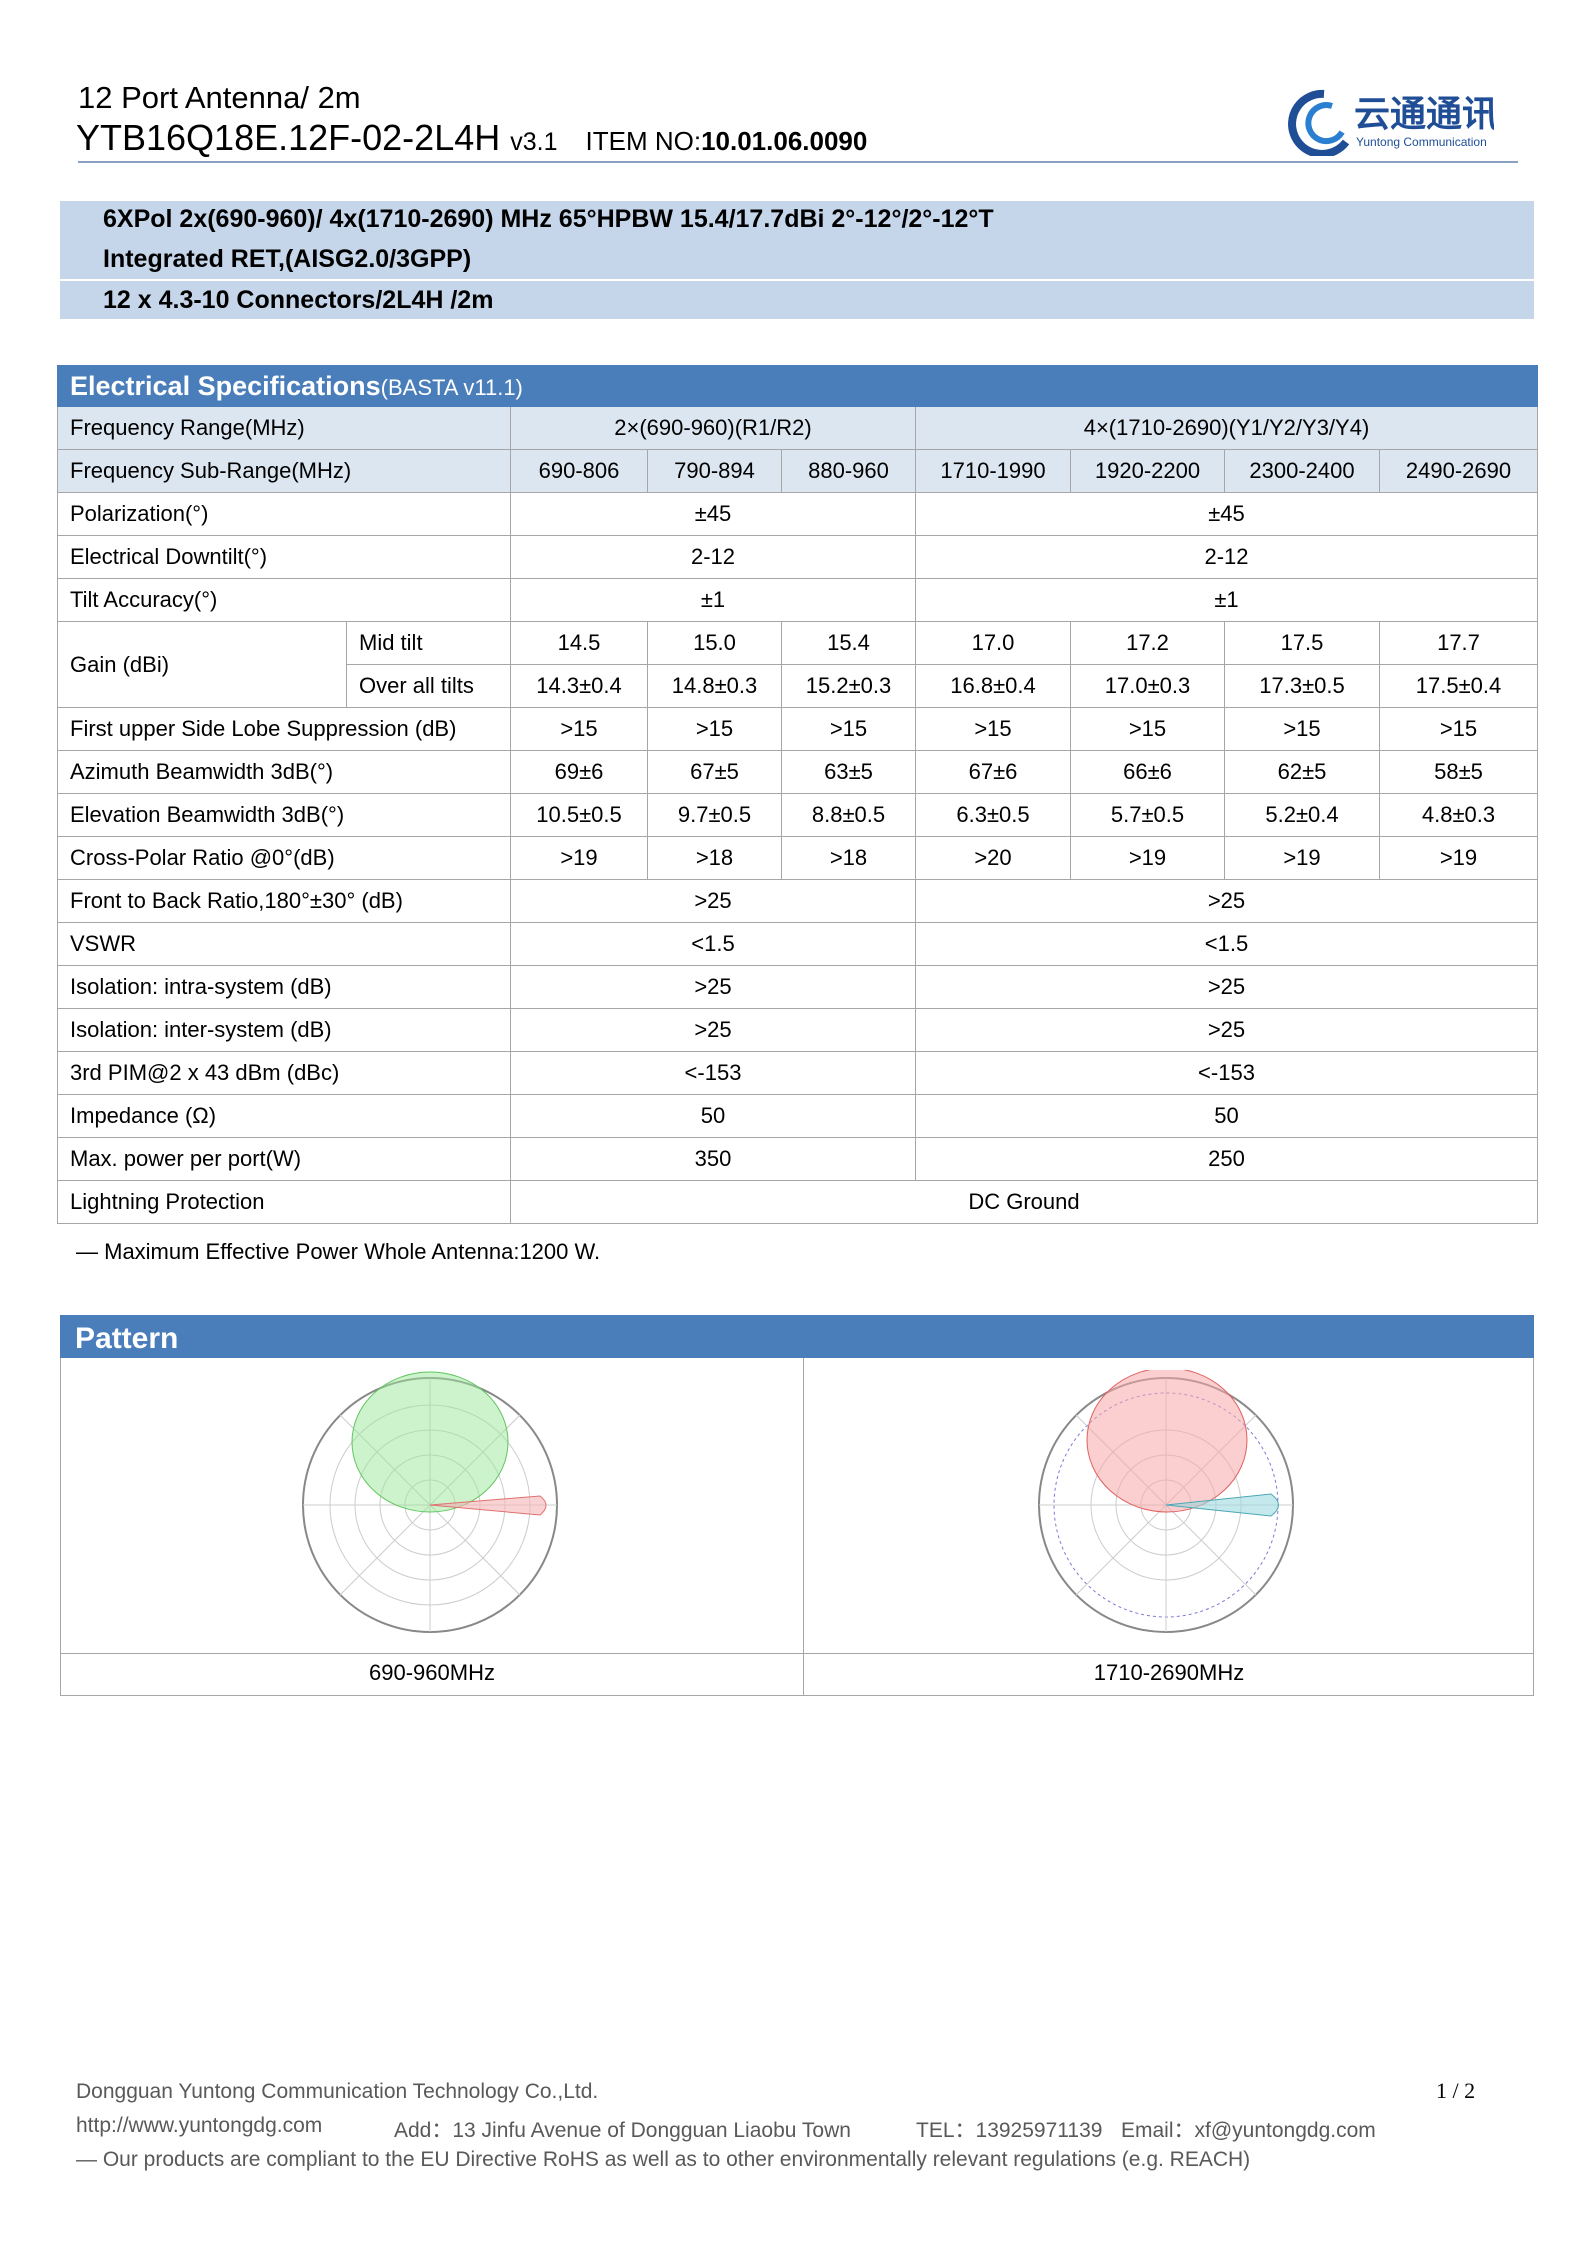  Describe the element at coordinates (797, 987) in the screenshot. I see `spec-row: Isolation: intra-system (dB) >25 >25` at that location.